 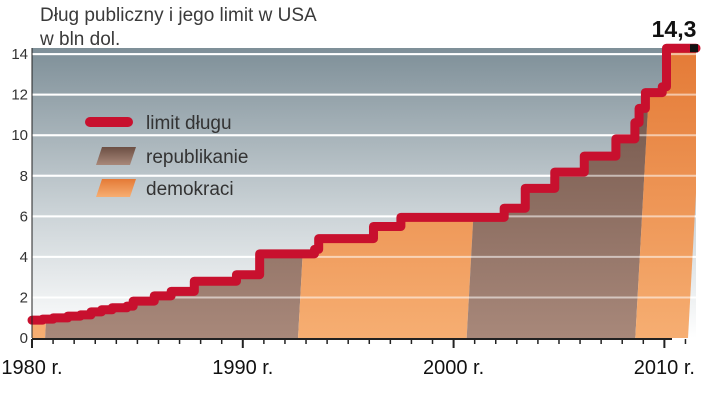 I want to click on x-tick-label-1980 r.: 1980 r., so click(x=31, y=368).